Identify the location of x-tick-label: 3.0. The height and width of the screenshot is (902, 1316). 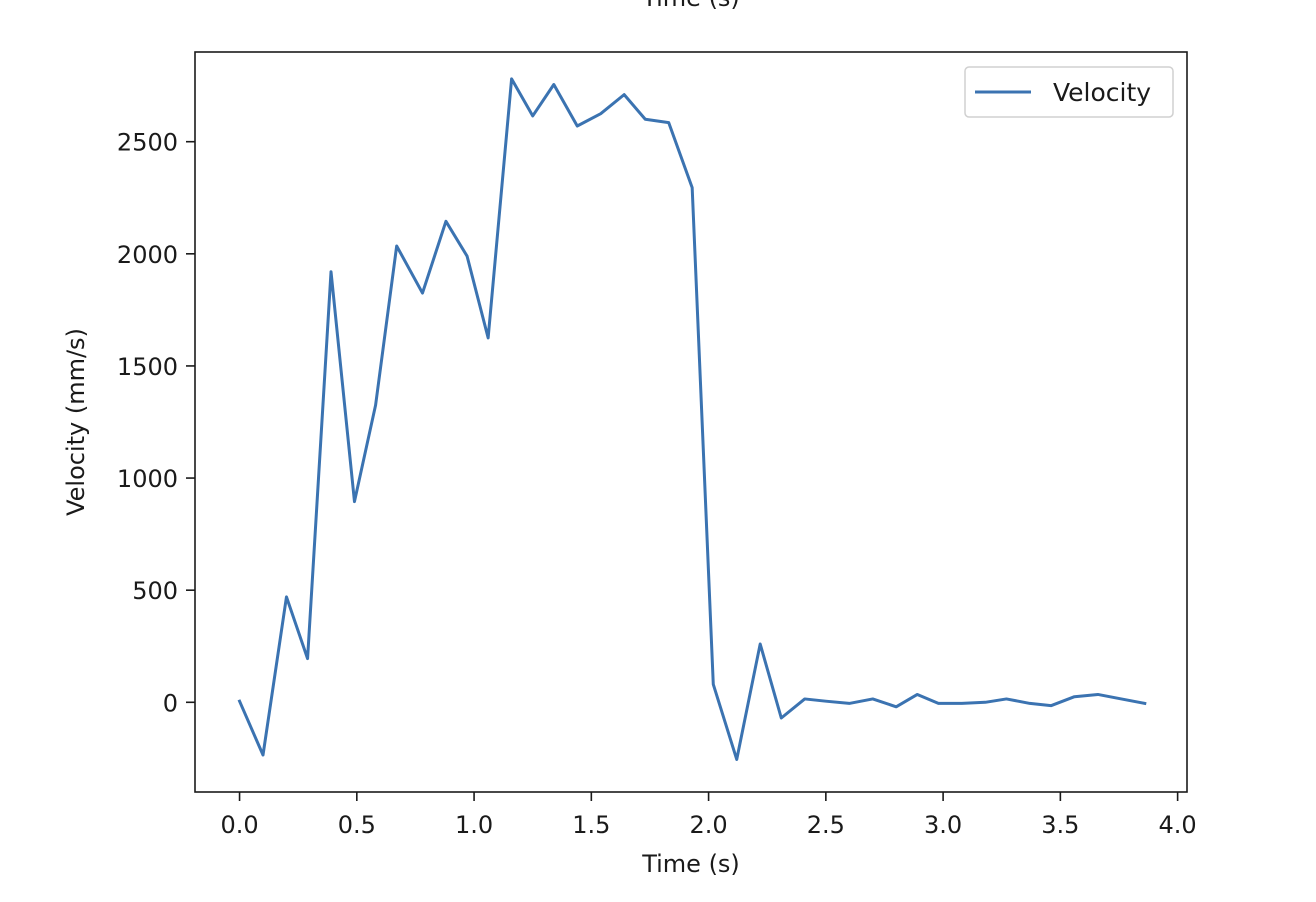
(943, 825).